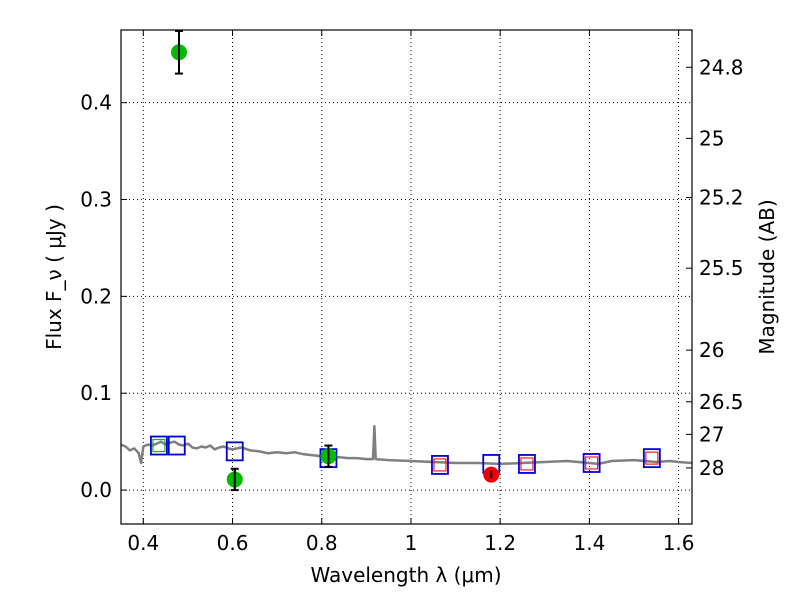 This screenshot has height=600, width=800. I want to click on y-axis-left: 0.0 0.1 0.2 0.3 0.4, so click(103, 296).